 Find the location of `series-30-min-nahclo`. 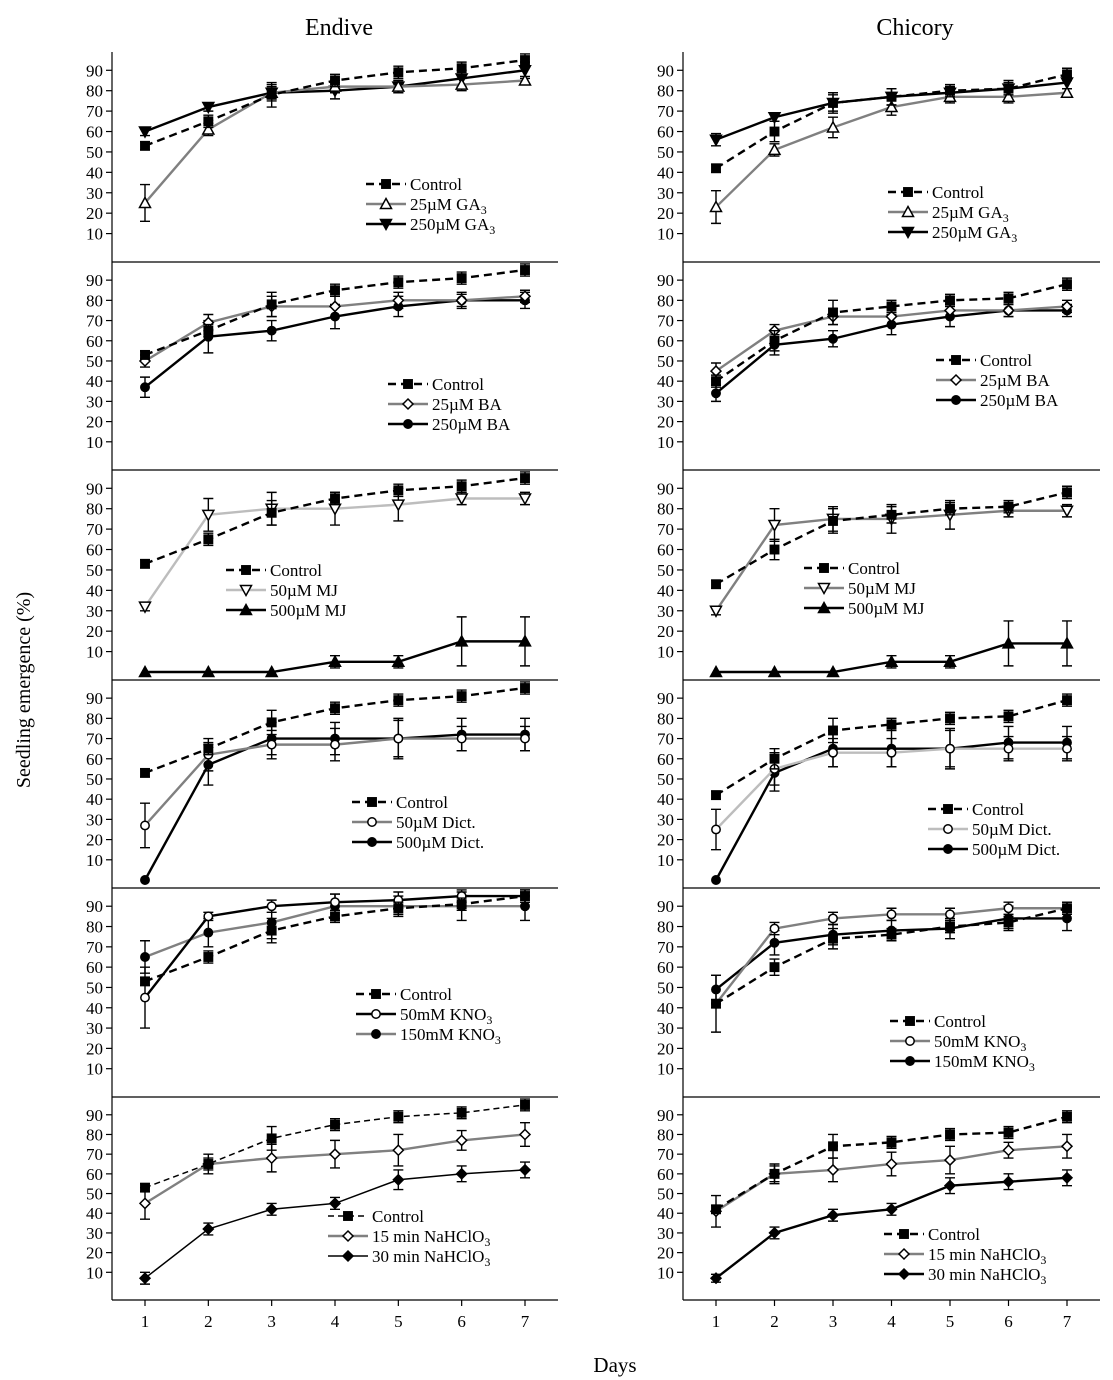

series-30-min-nahclo is located at coordinates (891, 1227).